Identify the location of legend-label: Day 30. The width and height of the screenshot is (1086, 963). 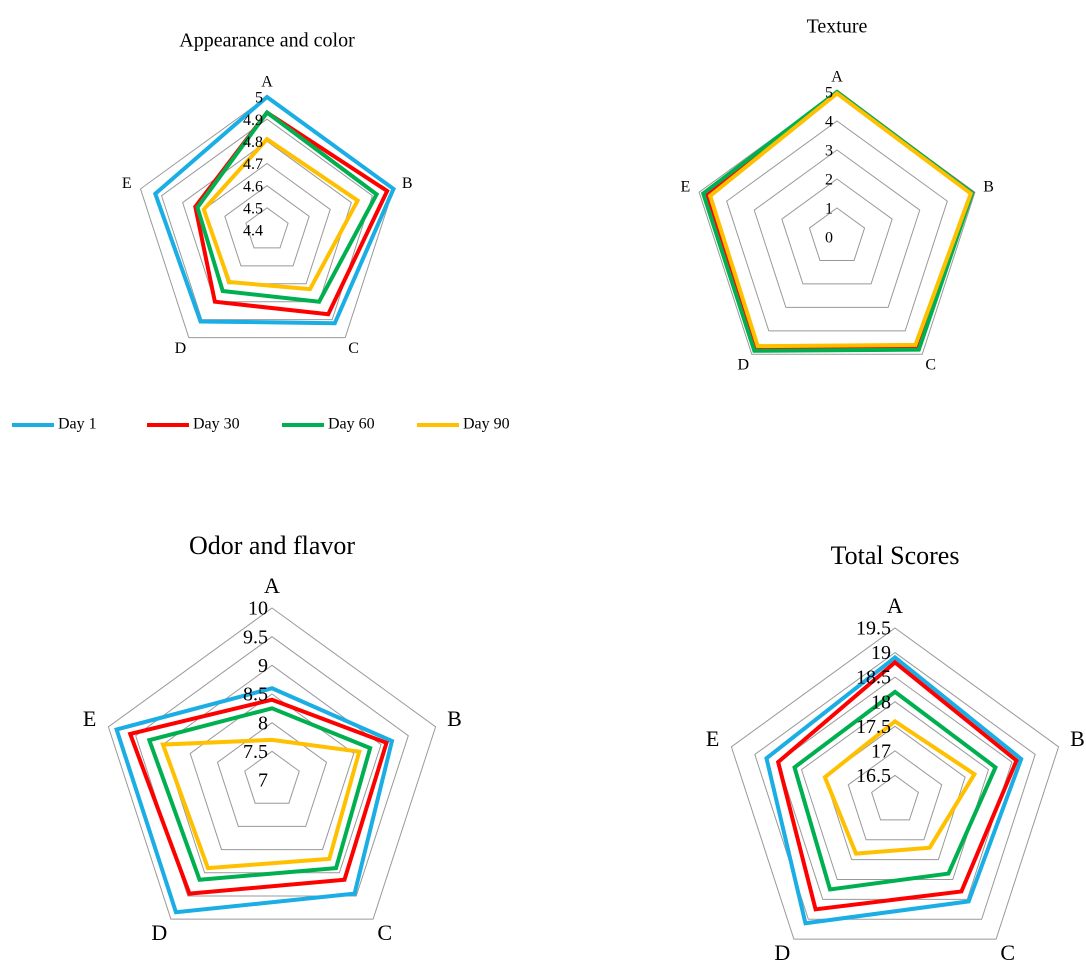
(216, 424).